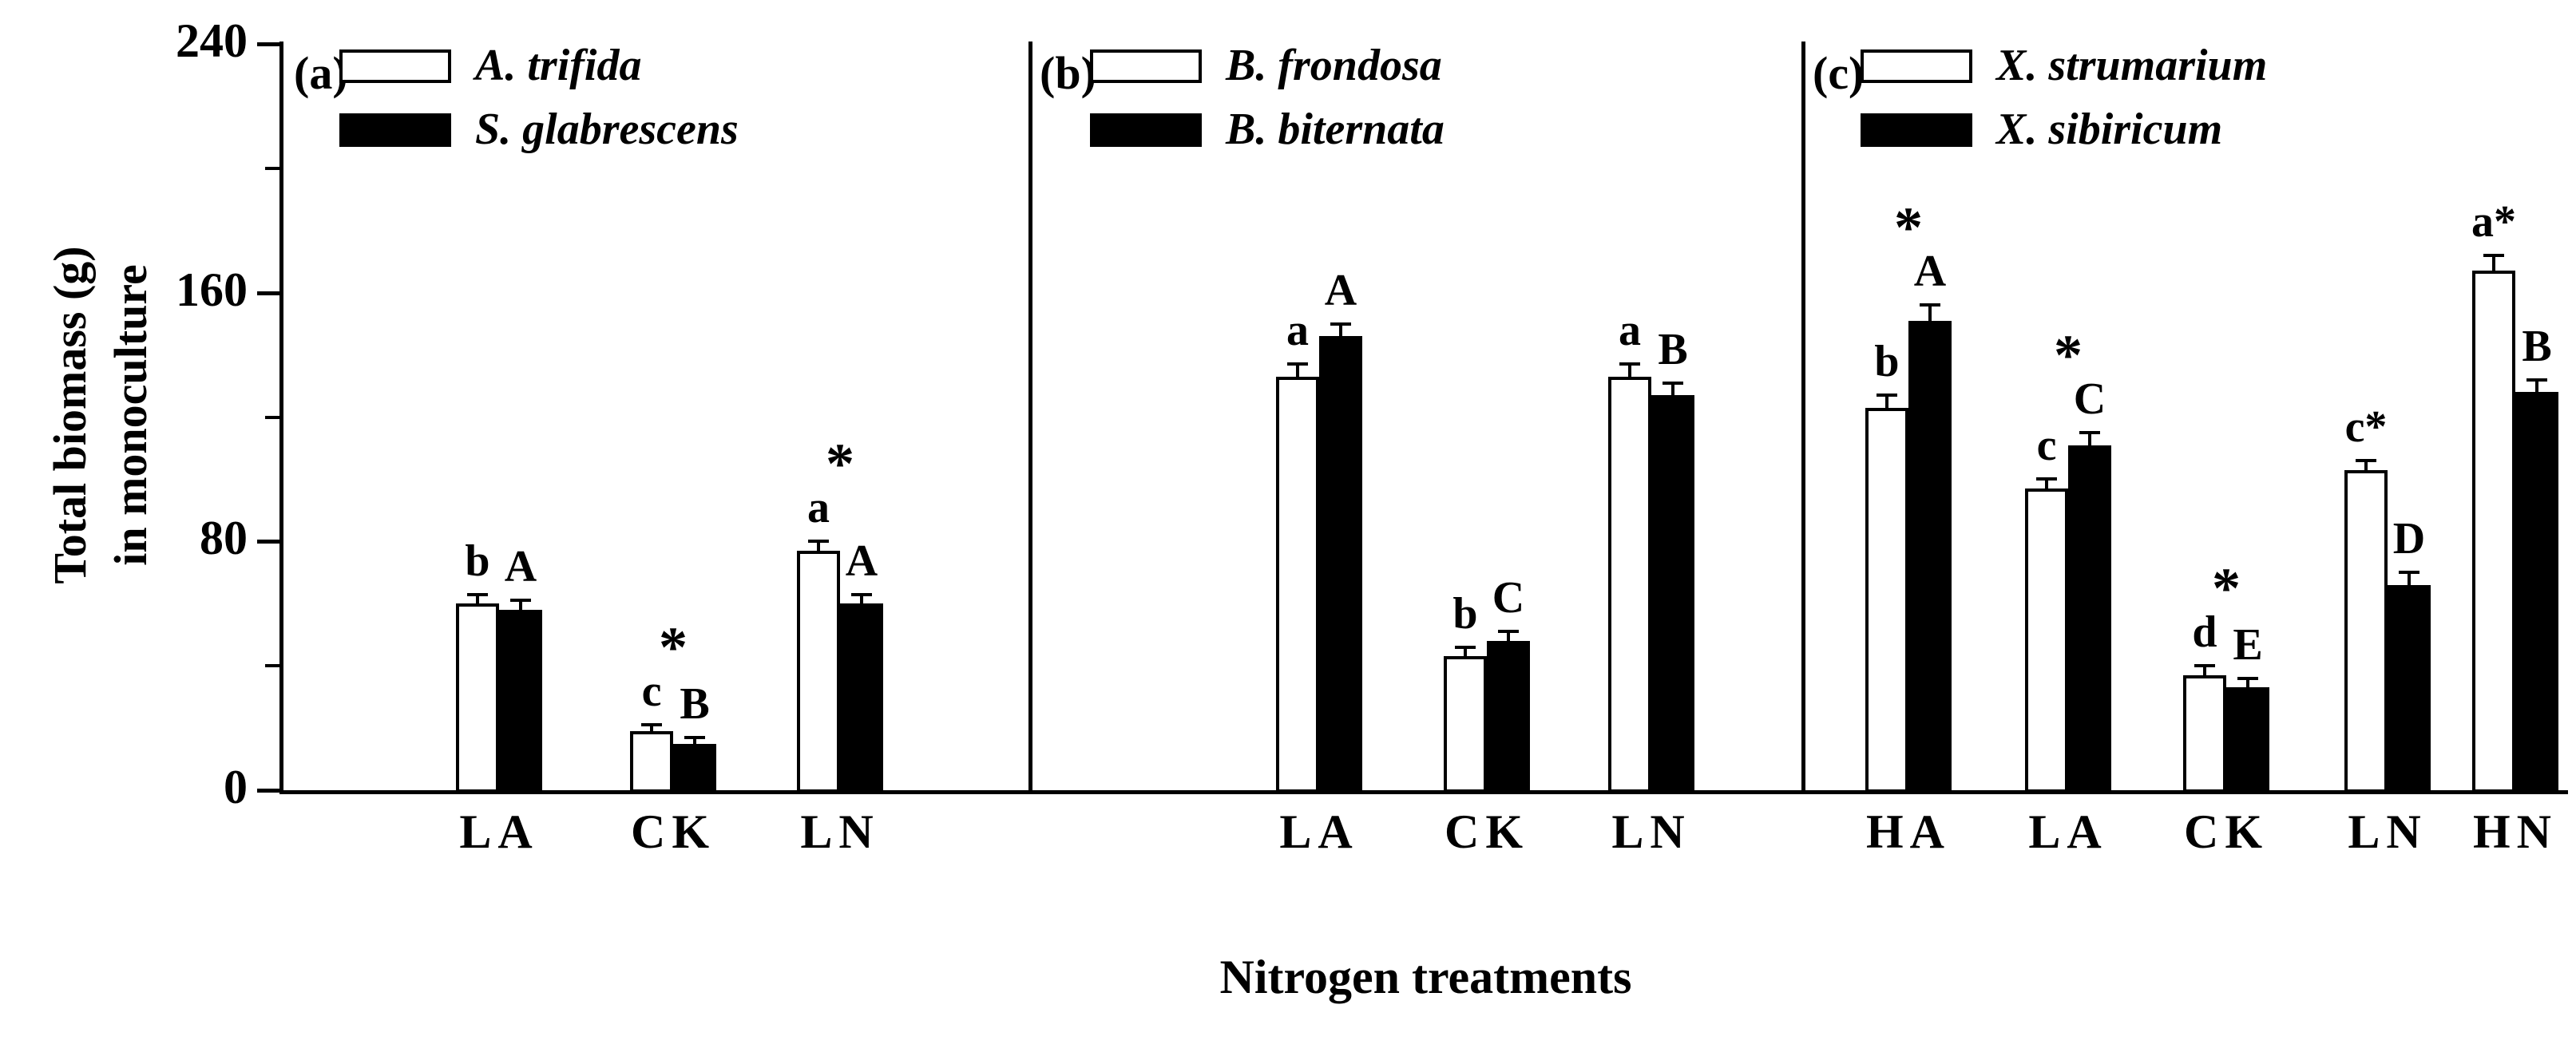  What do you see at coordinates (1335, 129) in the screenshot?
I see `legend-label: B. biternata` at bounding box center [1335, 129].